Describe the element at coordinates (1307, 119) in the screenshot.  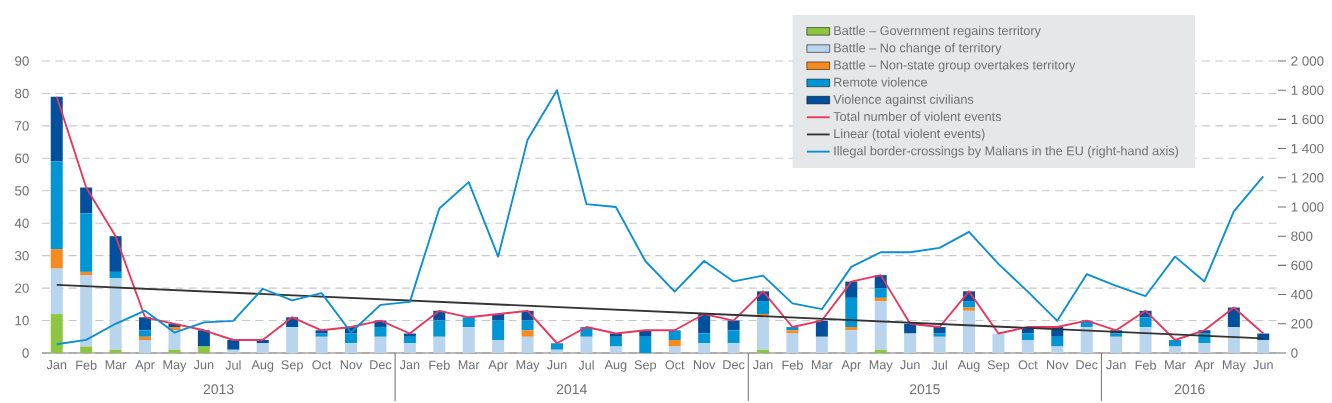
I see `y2-tick-label: 1 600` at that location.